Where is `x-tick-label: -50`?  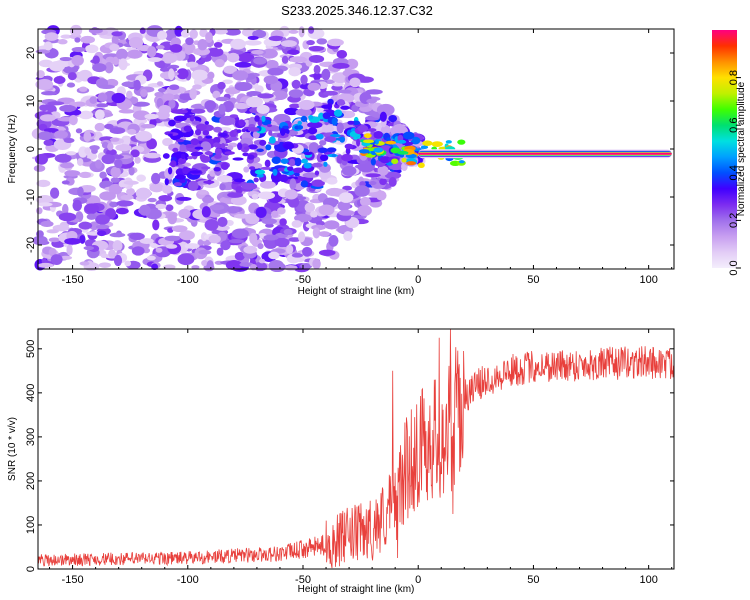 x-tick-label: -50 is located at coordinates (303, 580).